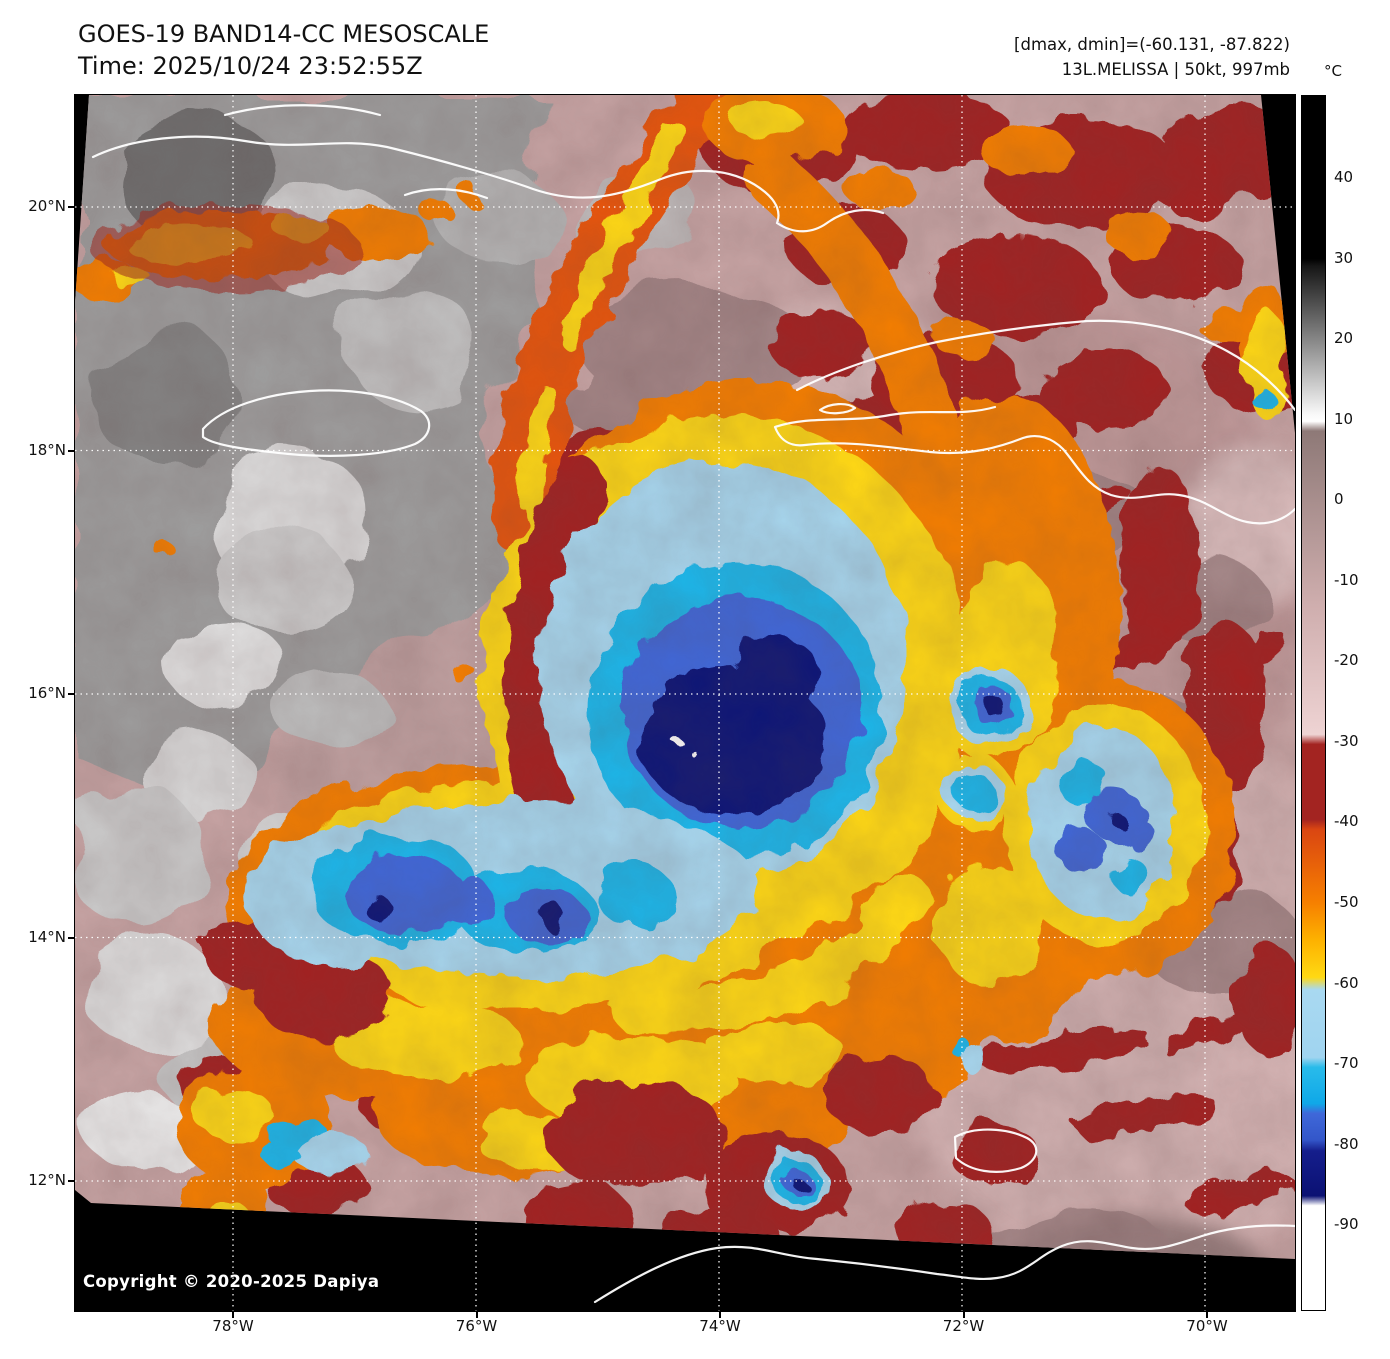  What do you see at coordinates (1346, 901) in the screenshot?
I see `colorbar-tick-label: -50` at bounding box center [1346, 901].